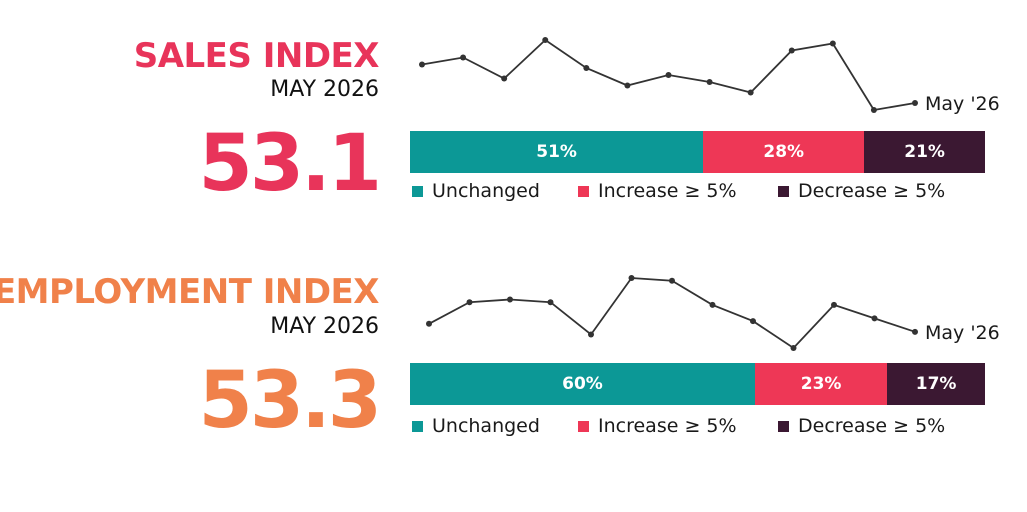 The image size is (1027, 512). I want to click on sales-sparkline: May '26, so click(709, 76).